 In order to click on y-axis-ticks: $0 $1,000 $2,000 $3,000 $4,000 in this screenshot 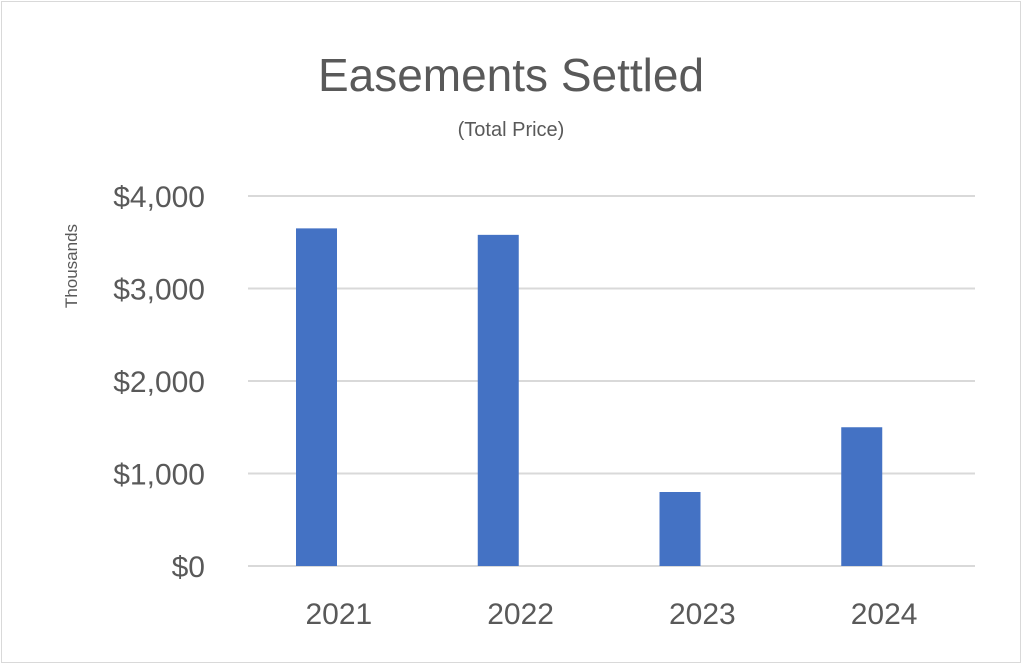, I will do `click(159, 382)`.